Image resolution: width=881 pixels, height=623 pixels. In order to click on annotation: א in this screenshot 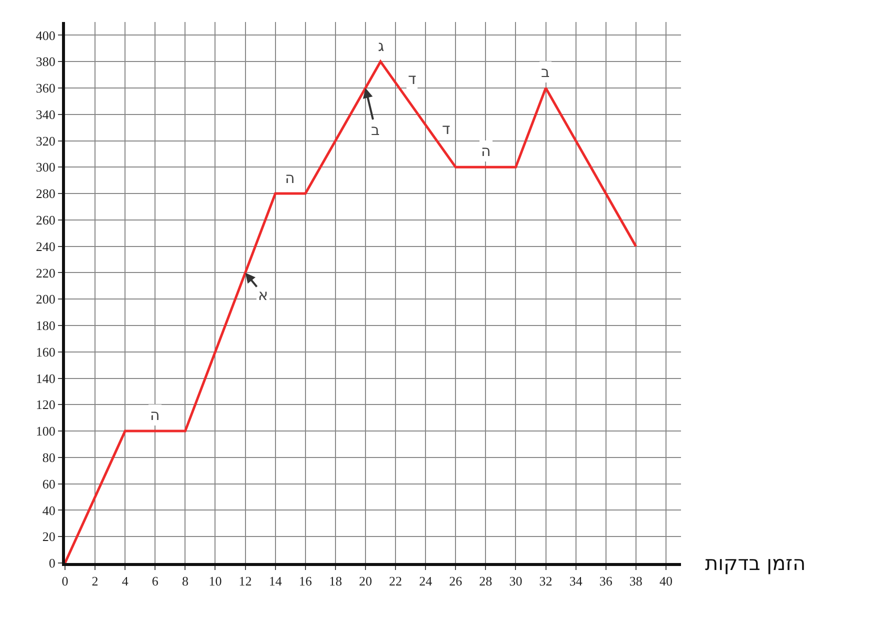, I will do `click(263, 295)`.